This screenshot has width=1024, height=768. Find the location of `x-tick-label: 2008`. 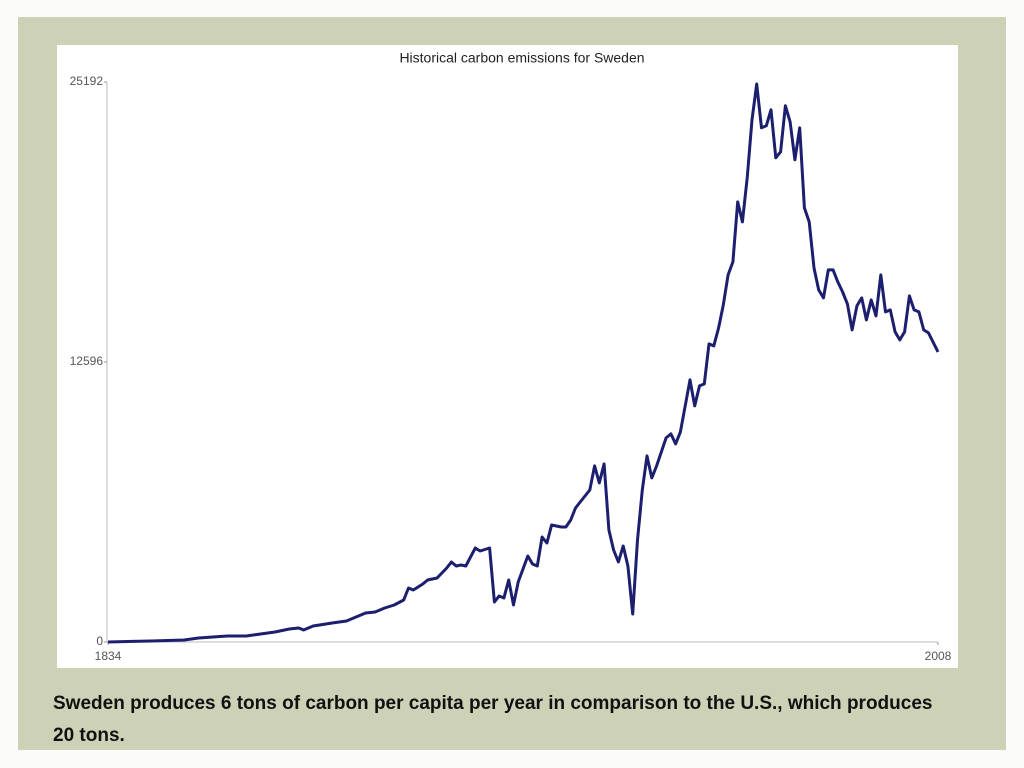

x-tick-label: 2008 is located at coordinates (938, 656).